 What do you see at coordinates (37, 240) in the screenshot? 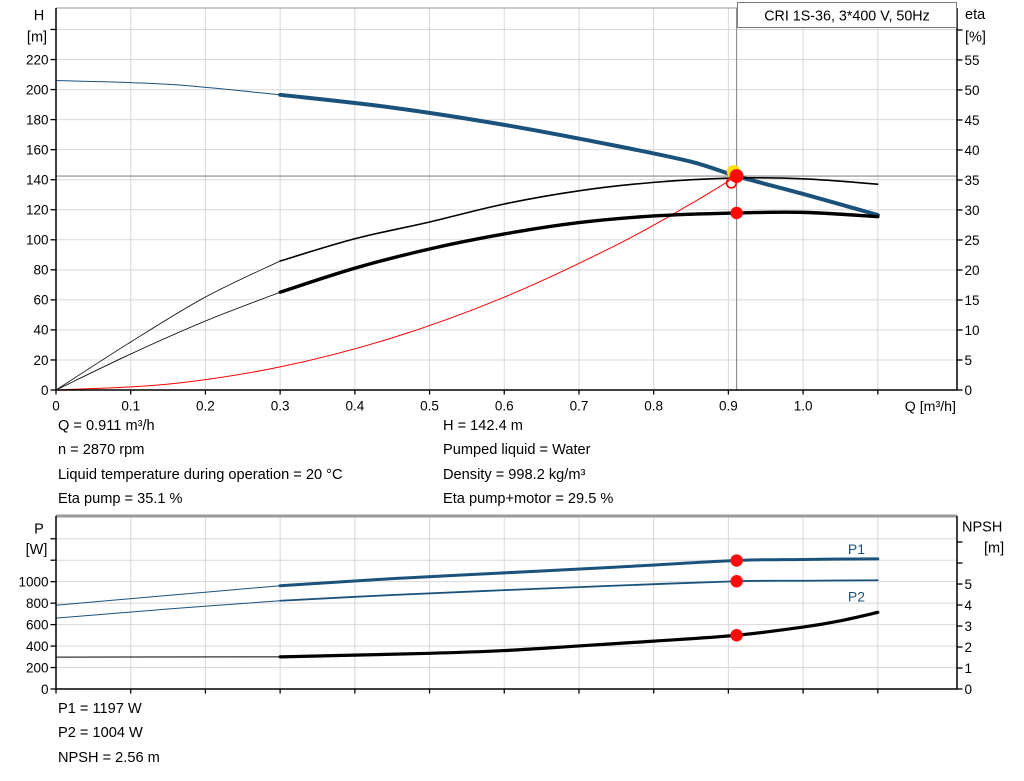
I see `tick-label: 100` at bounding box center [37, 240].